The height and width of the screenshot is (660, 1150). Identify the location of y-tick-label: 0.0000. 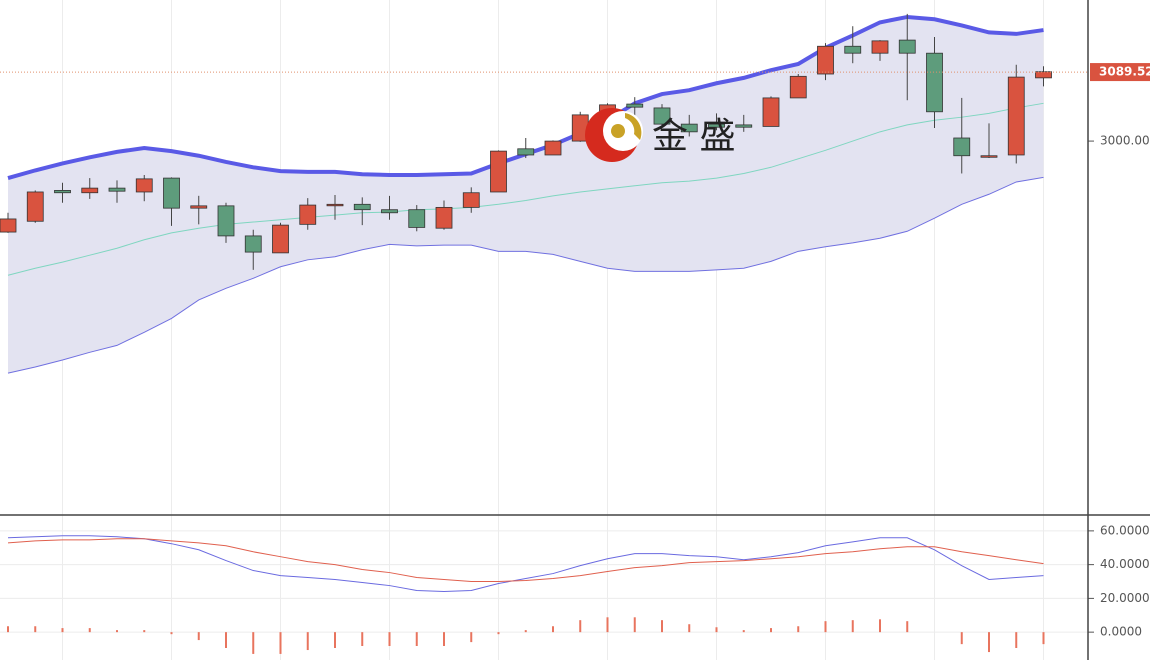
(1121, 632).